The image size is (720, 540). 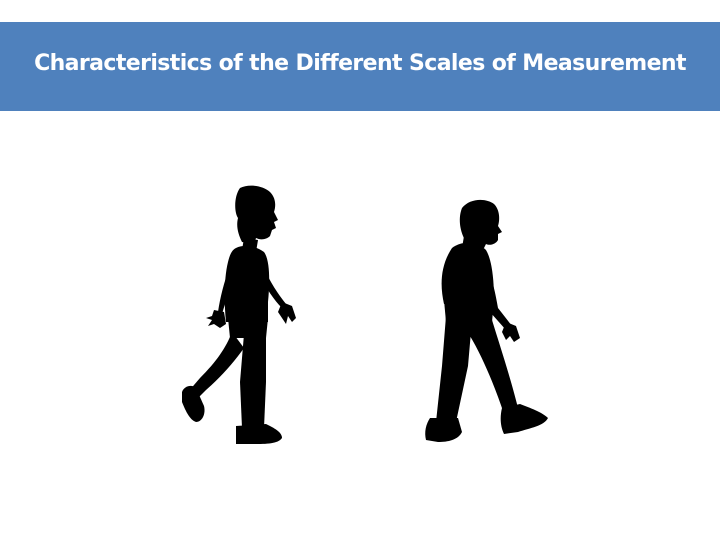 What do you see at coordinates (240, 316) in the screenshot?
I see `walking-man-upright-silhouette-icon` at bounding box center [240, 316].